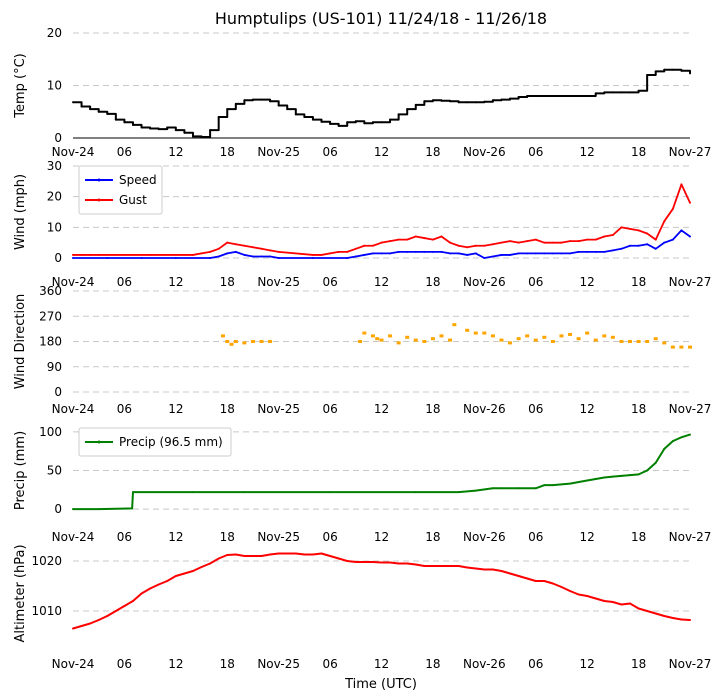 Image resolution: width=723 pixels, height=700 pixels. Describe the element at coordinates (50, 291) in the screenshot. I see `y-tick-label: 360` at that location.